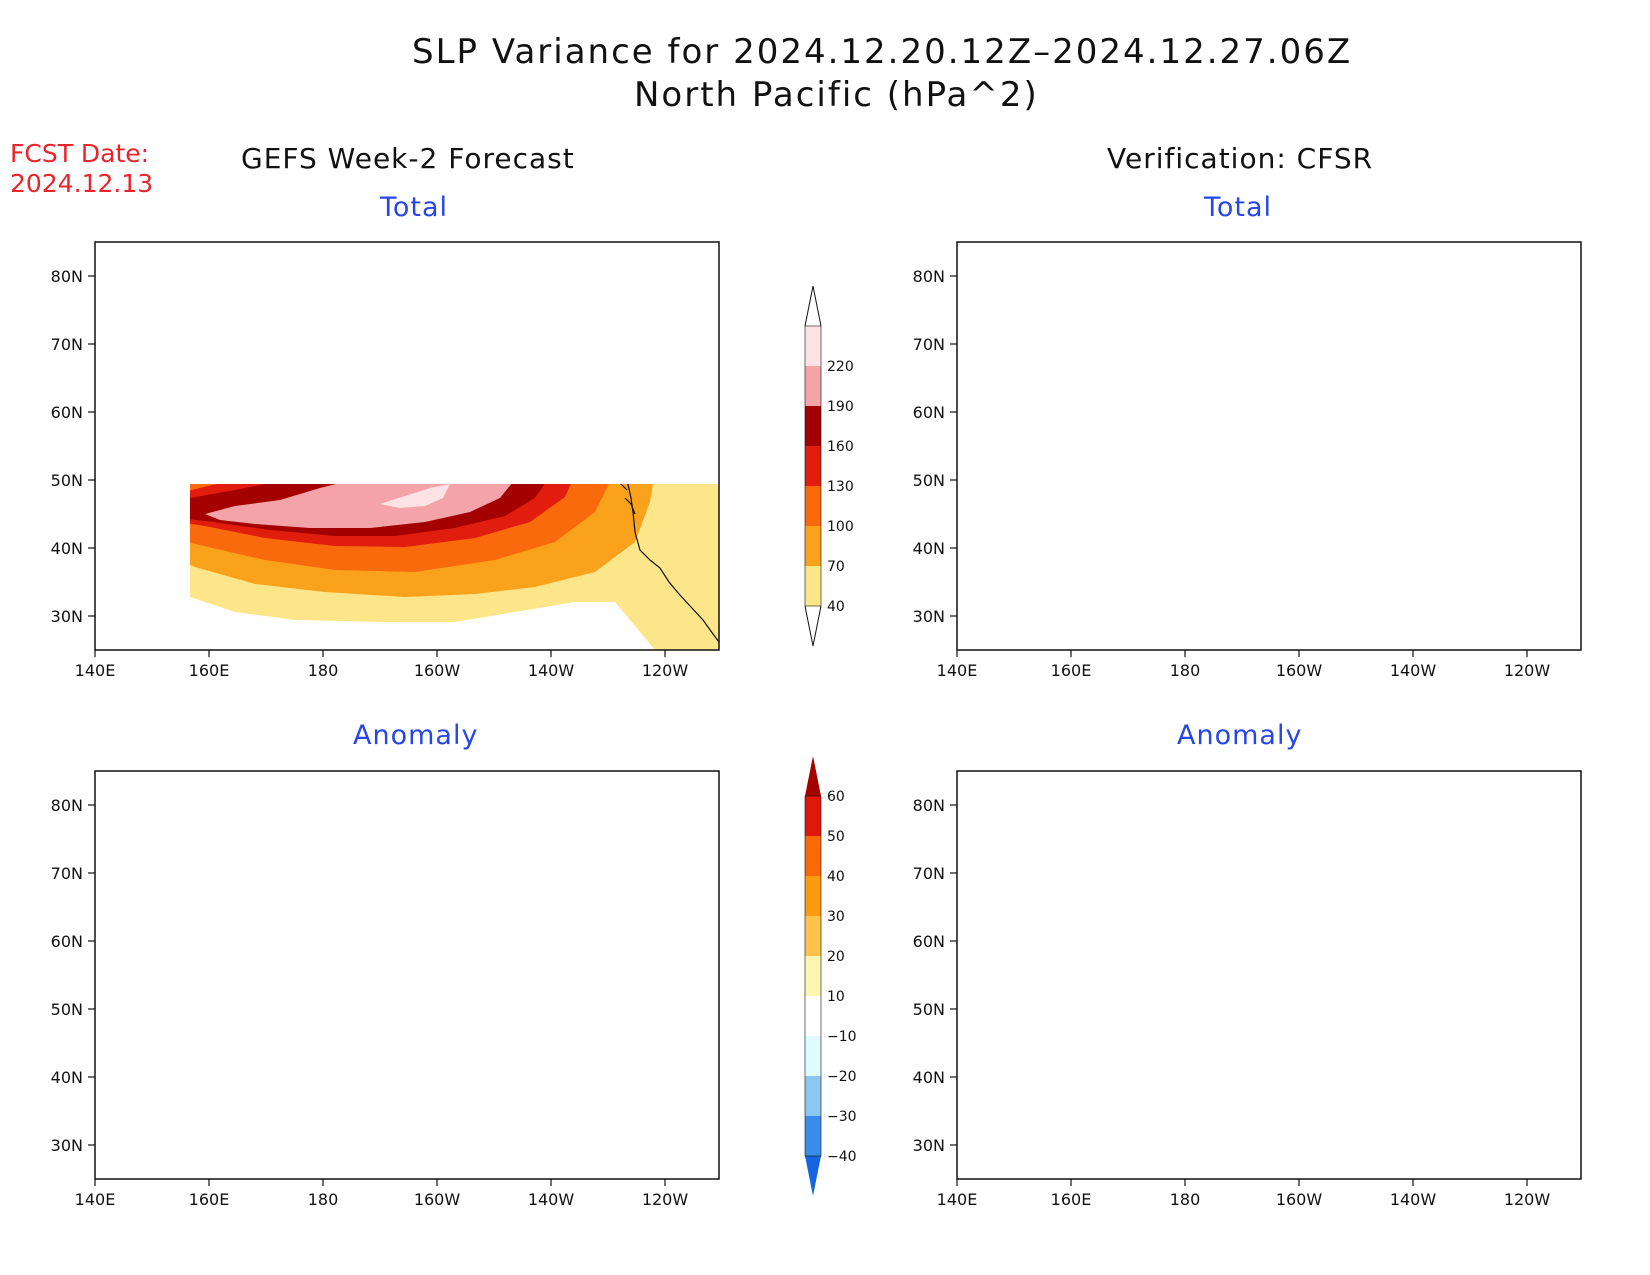  Describe the element at coordinates (830, 976) in the screenshot. I see `colorbar-anomaly: −40 −30 −20 −10 10 20 30 40 50 60` at that location.